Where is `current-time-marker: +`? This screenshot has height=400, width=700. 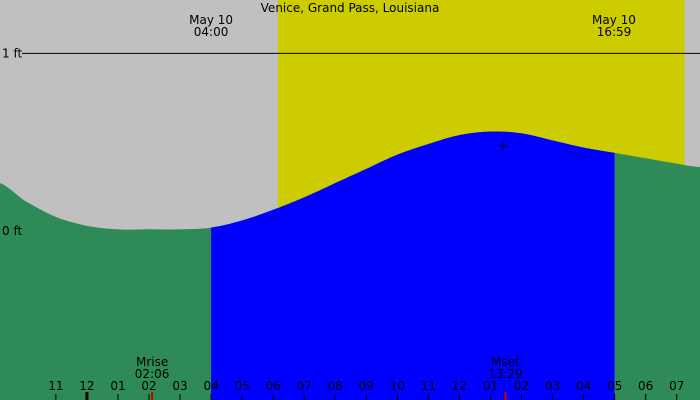 current-time-marker: + is located at coordinates (503, 146).